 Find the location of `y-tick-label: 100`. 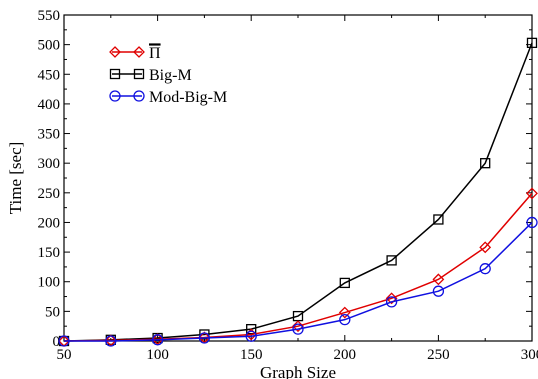

y-tick-label: 100 is located at coordinates (49, 283).